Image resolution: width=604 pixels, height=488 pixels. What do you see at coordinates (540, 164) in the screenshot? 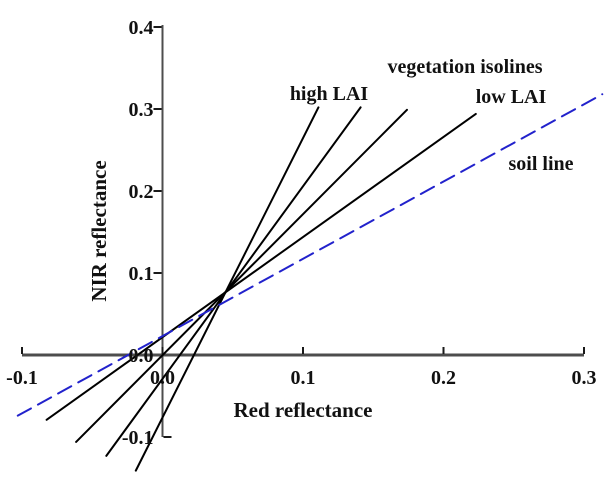
I see `soil-line-label: soil line` at bounding box center [540, 164].